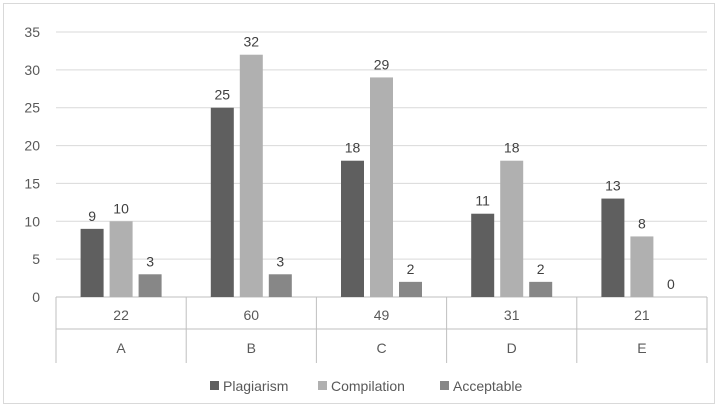 The width and height of the screenshot is (718, 407). Describe the element at coordinates (642, 223) in the screenshot. I see `data-label: 8` at that location.